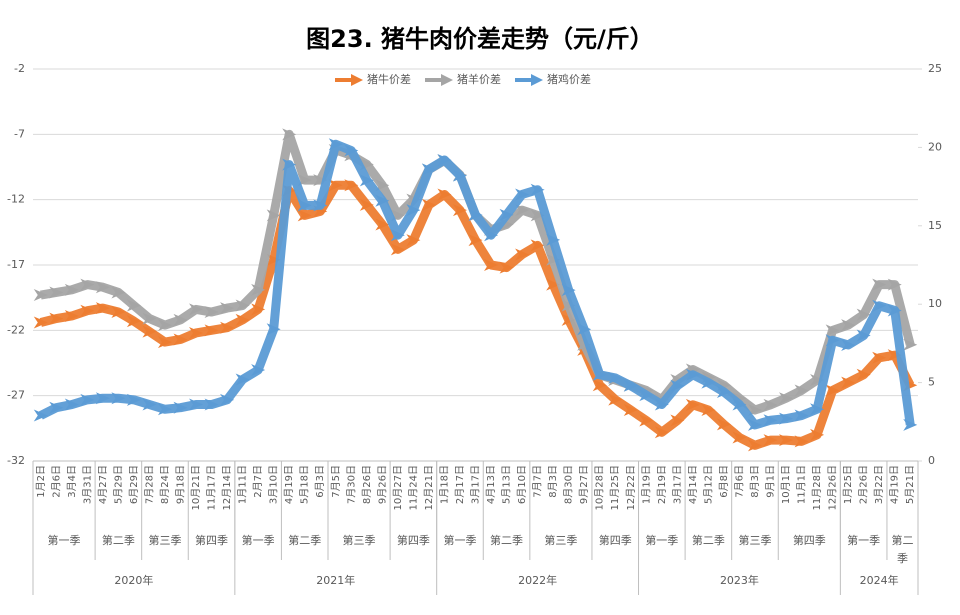  I want to click on x-tick-label: 8月26日, so click(367, 484).